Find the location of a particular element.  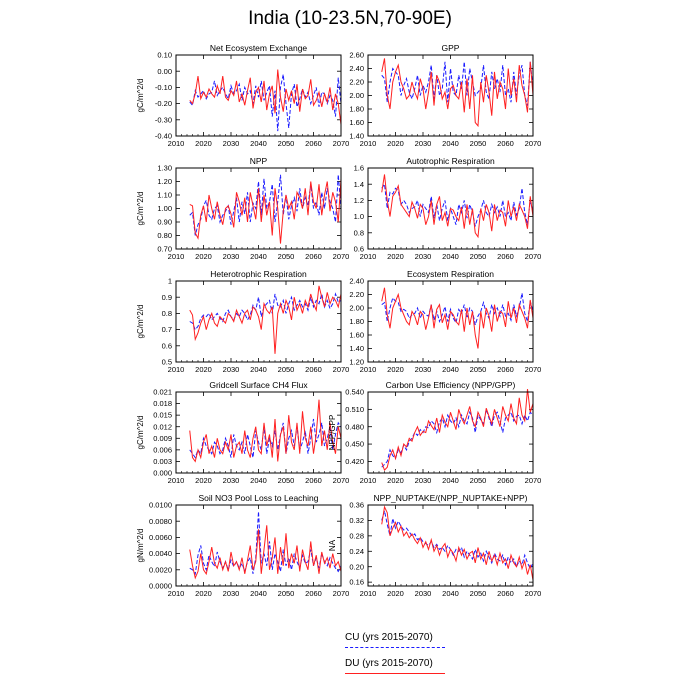

panel-npp-nuptake-npp-nuptake-npp-series-cu is located at coordinates (457, 540).